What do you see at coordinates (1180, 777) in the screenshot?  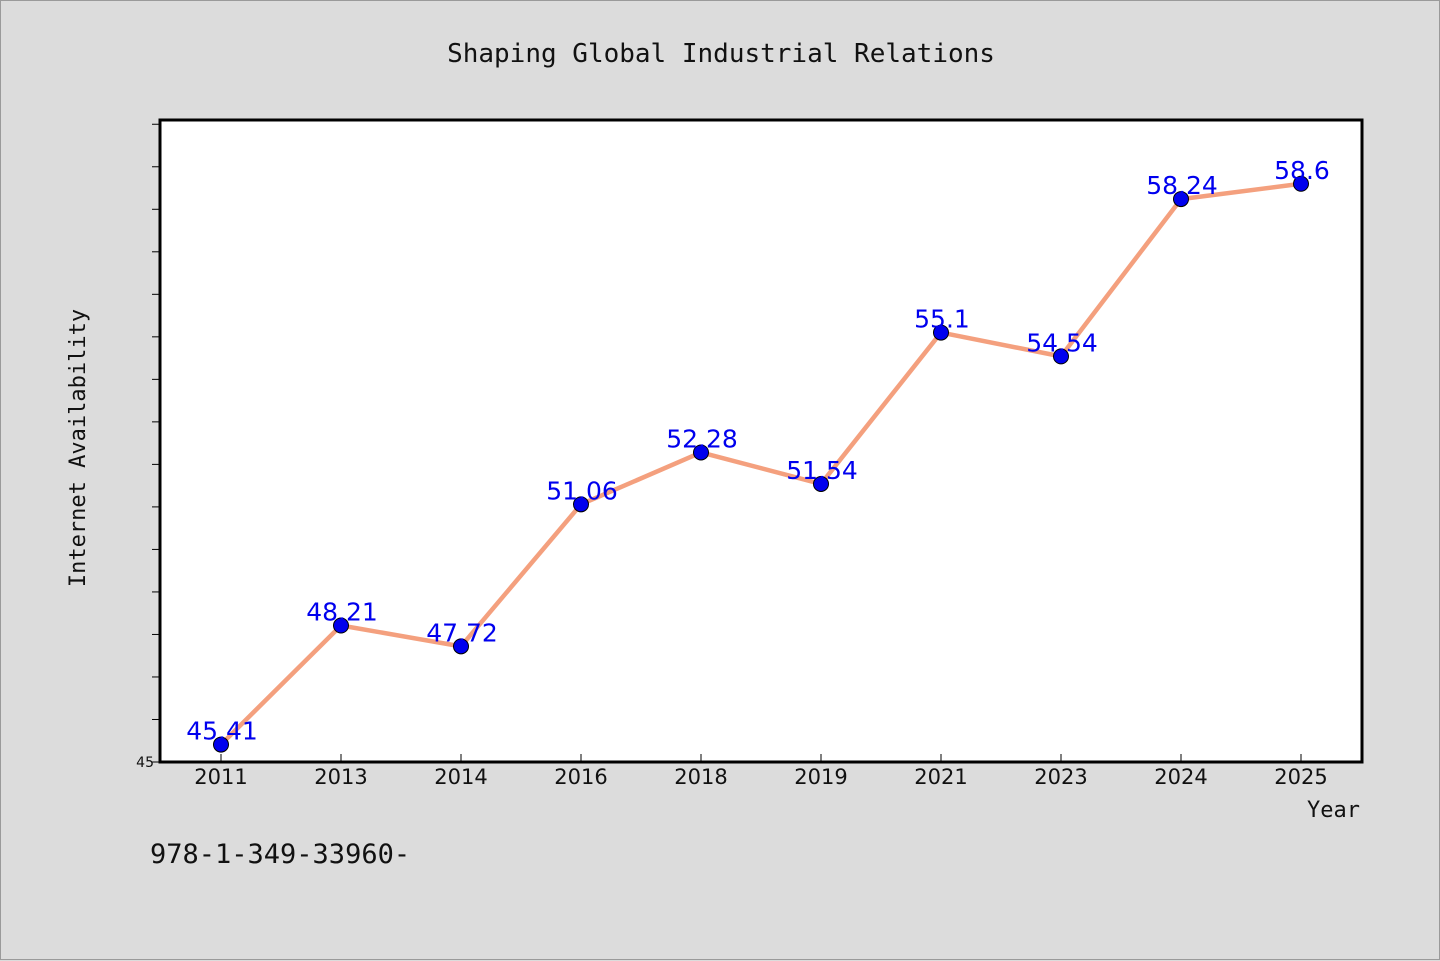 I see `x-tick-label: 2024` at bounding box center [1180, 777].